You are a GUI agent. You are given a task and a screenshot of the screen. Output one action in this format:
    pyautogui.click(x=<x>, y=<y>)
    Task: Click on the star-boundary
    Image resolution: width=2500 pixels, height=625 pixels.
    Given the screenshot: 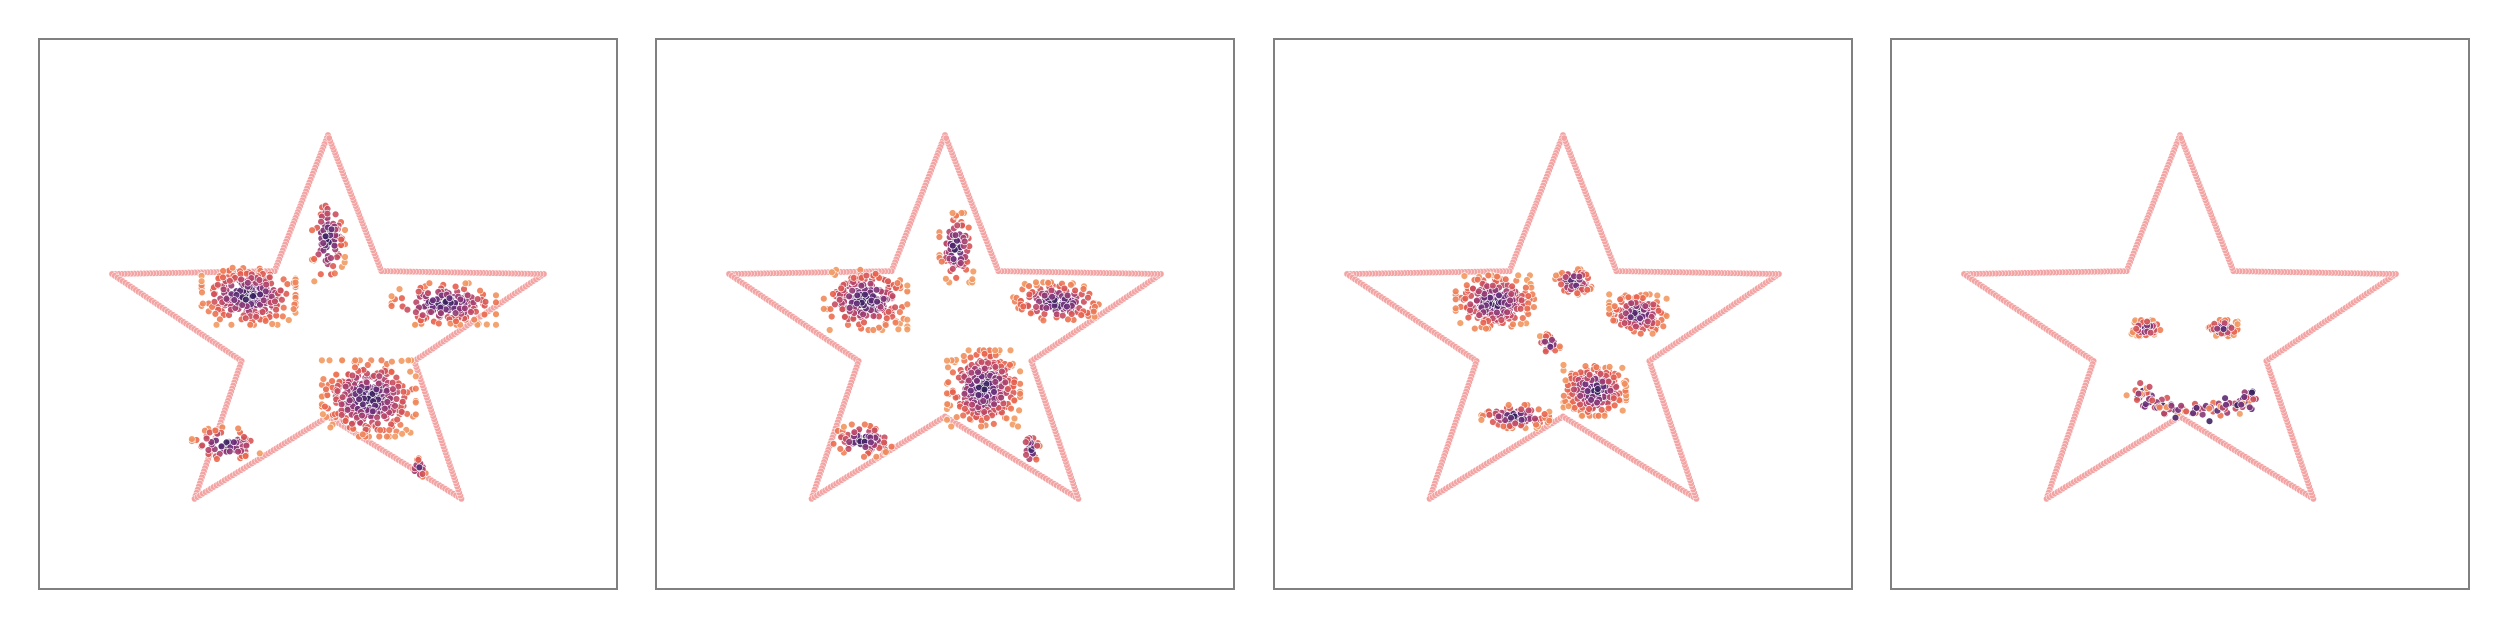 What is the action you would take?
    pyautogui.click(x=945, y=317)
    